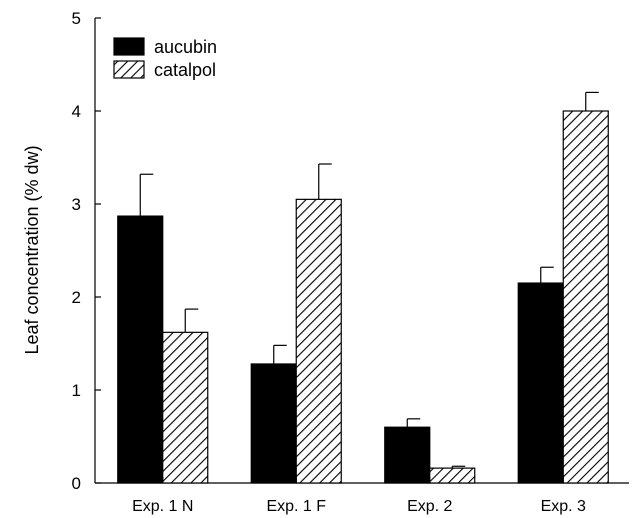 This screenshot has width=641, height=518. Describe the element at coordinates (563, 506) in the screenshot. I see `x-tick-label: Exp. 3` at that location.